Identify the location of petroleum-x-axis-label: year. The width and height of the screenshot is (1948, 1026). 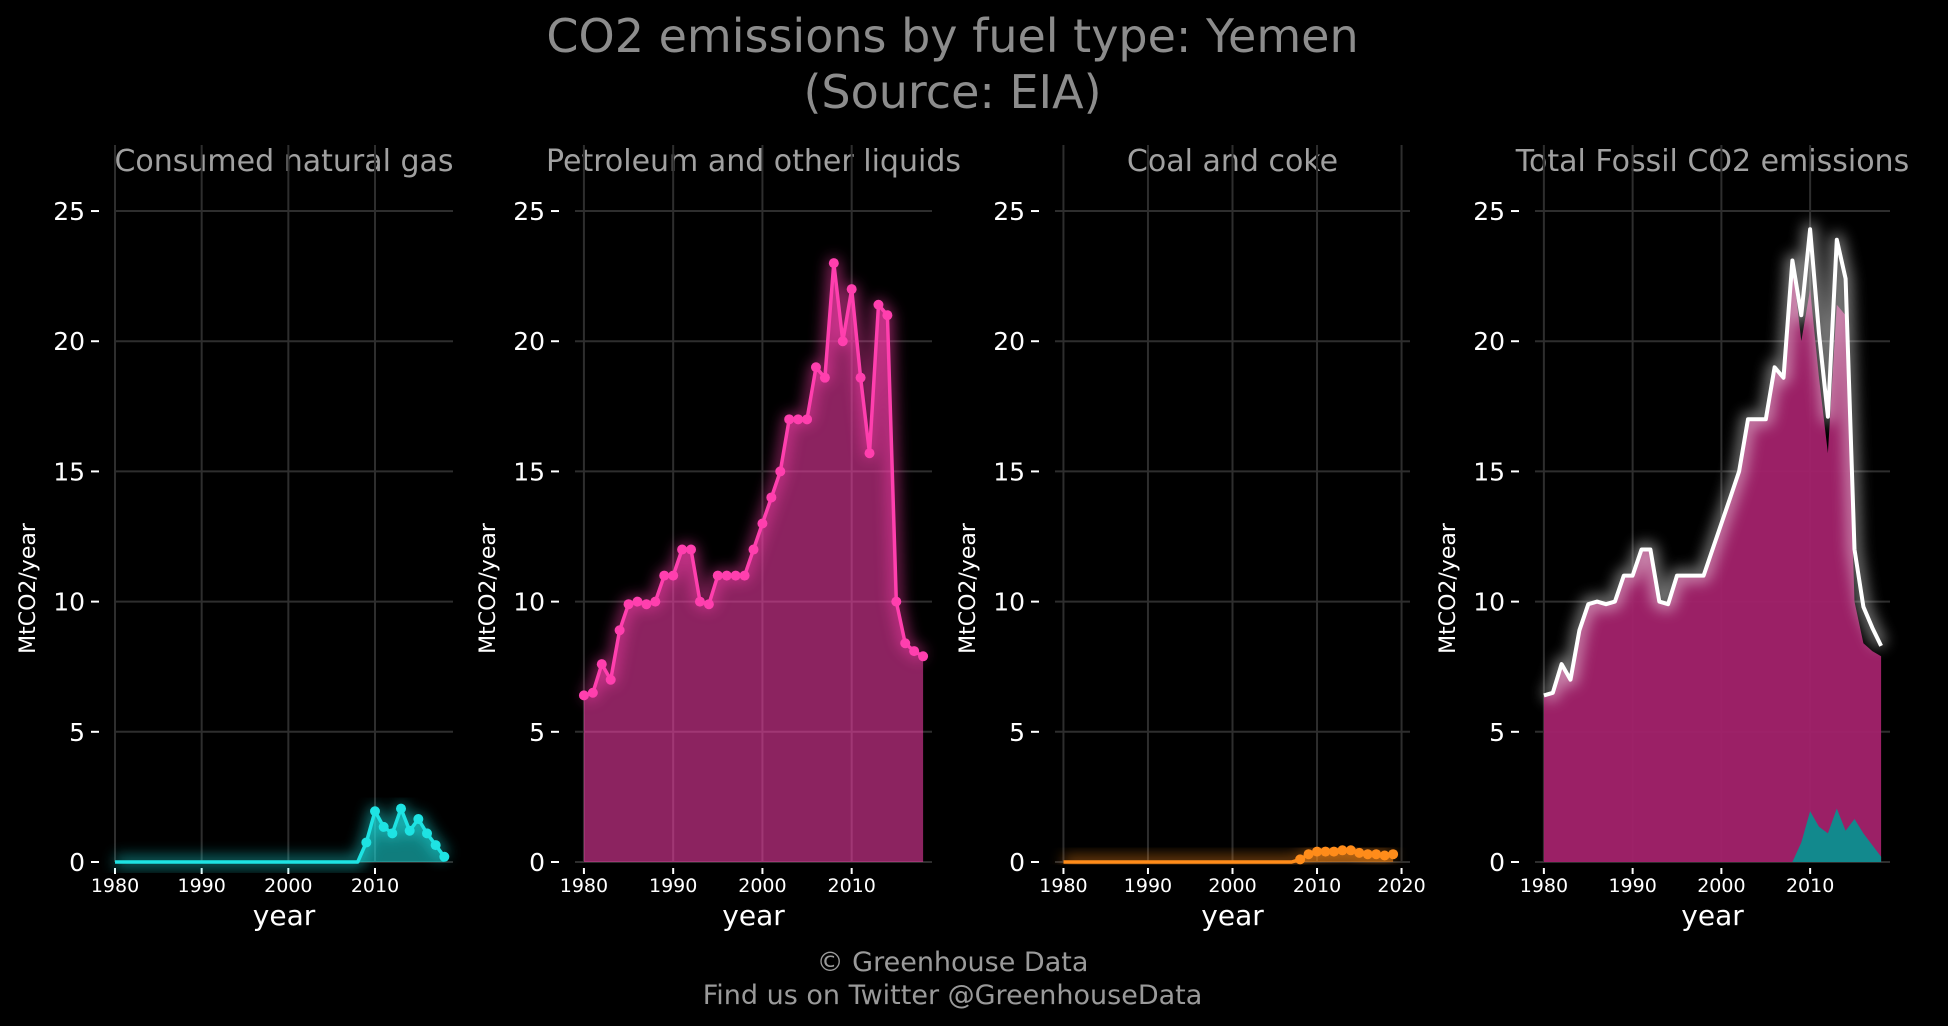
(753, 915).